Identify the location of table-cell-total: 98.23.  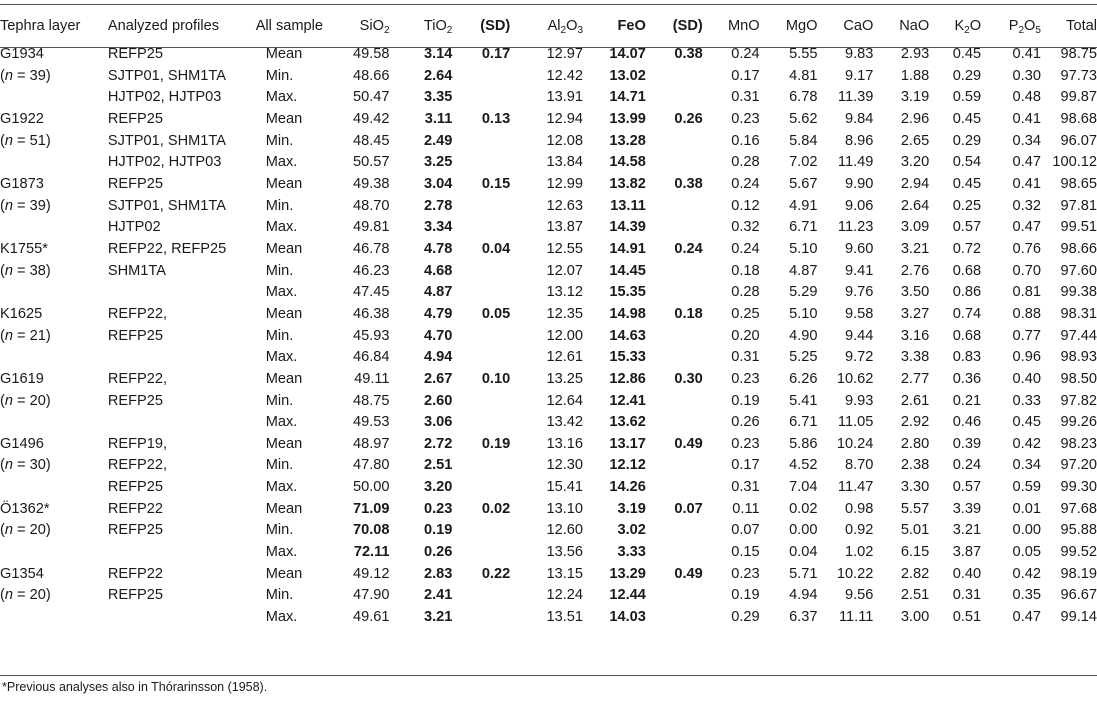
(1078, 443).